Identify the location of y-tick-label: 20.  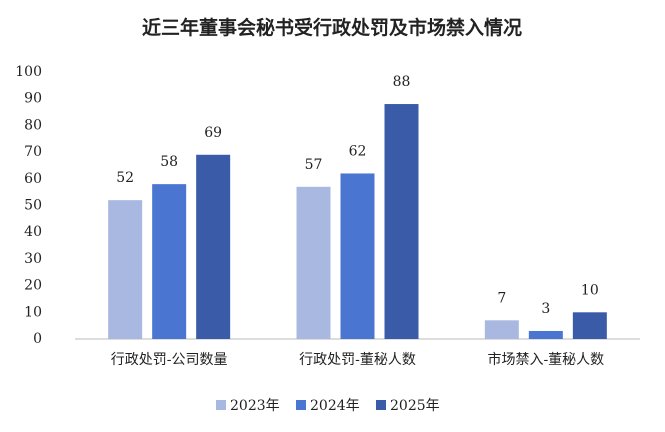
(33, 286).